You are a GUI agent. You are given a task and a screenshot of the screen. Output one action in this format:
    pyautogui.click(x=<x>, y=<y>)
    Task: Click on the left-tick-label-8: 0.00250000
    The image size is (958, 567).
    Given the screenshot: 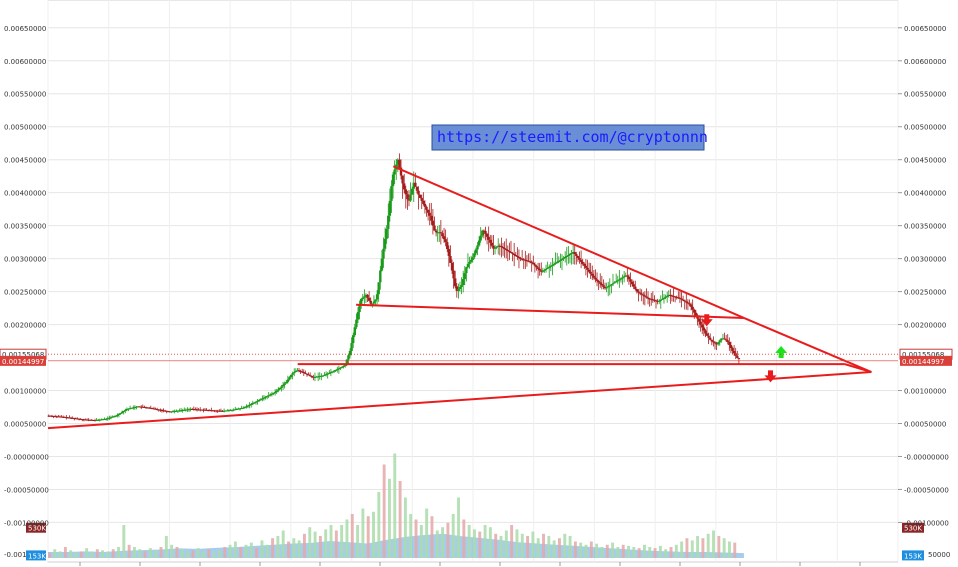 What is the action you would take?
    pyautogui.click(x=25, y=293)
    